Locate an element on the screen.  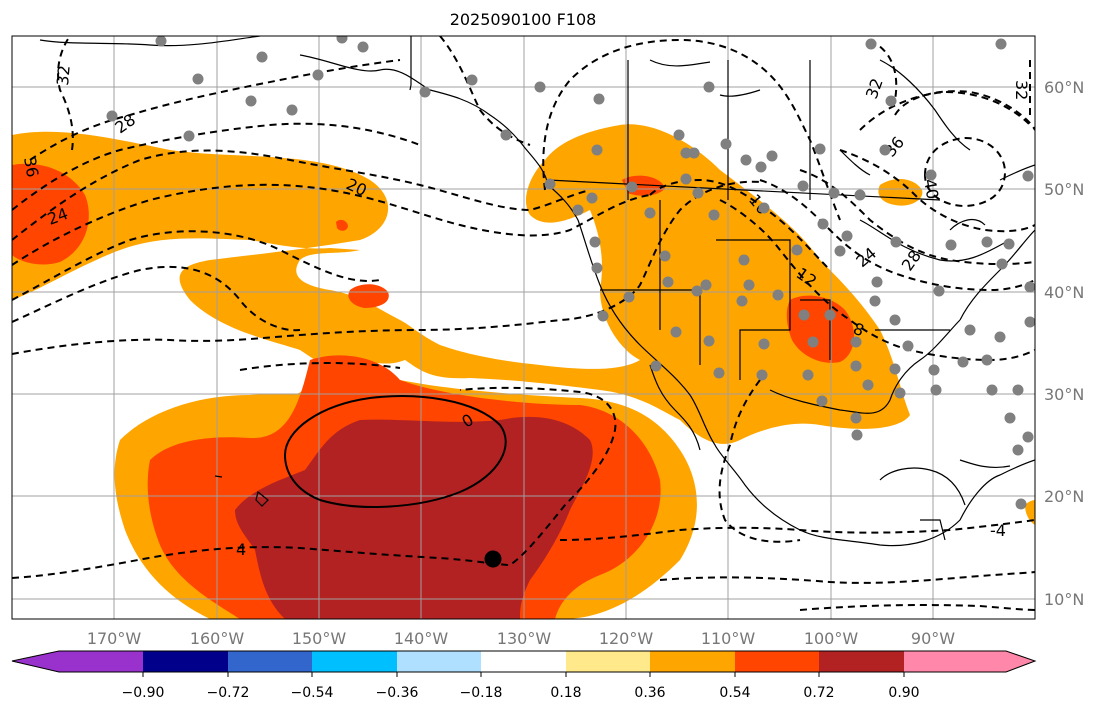
y-tick-label: 40°N is located at coordinates (1064, 292).